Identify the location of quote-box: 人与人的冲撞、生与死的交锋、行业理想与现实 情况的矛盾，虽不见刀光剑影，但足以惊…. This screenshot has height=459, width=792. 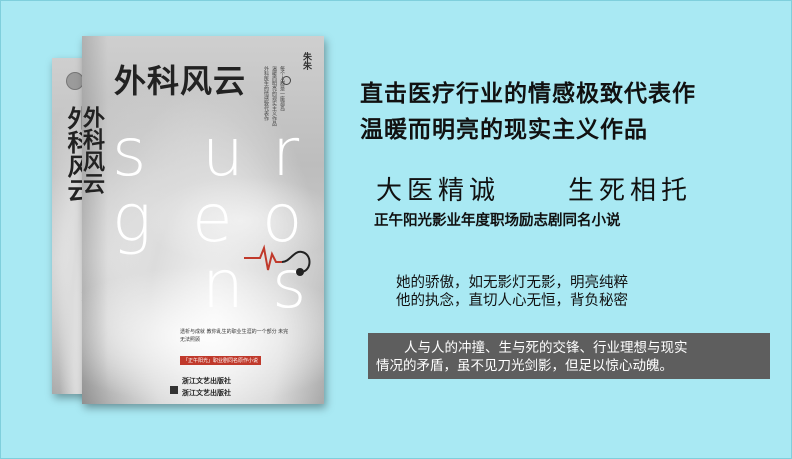
(569, 356).